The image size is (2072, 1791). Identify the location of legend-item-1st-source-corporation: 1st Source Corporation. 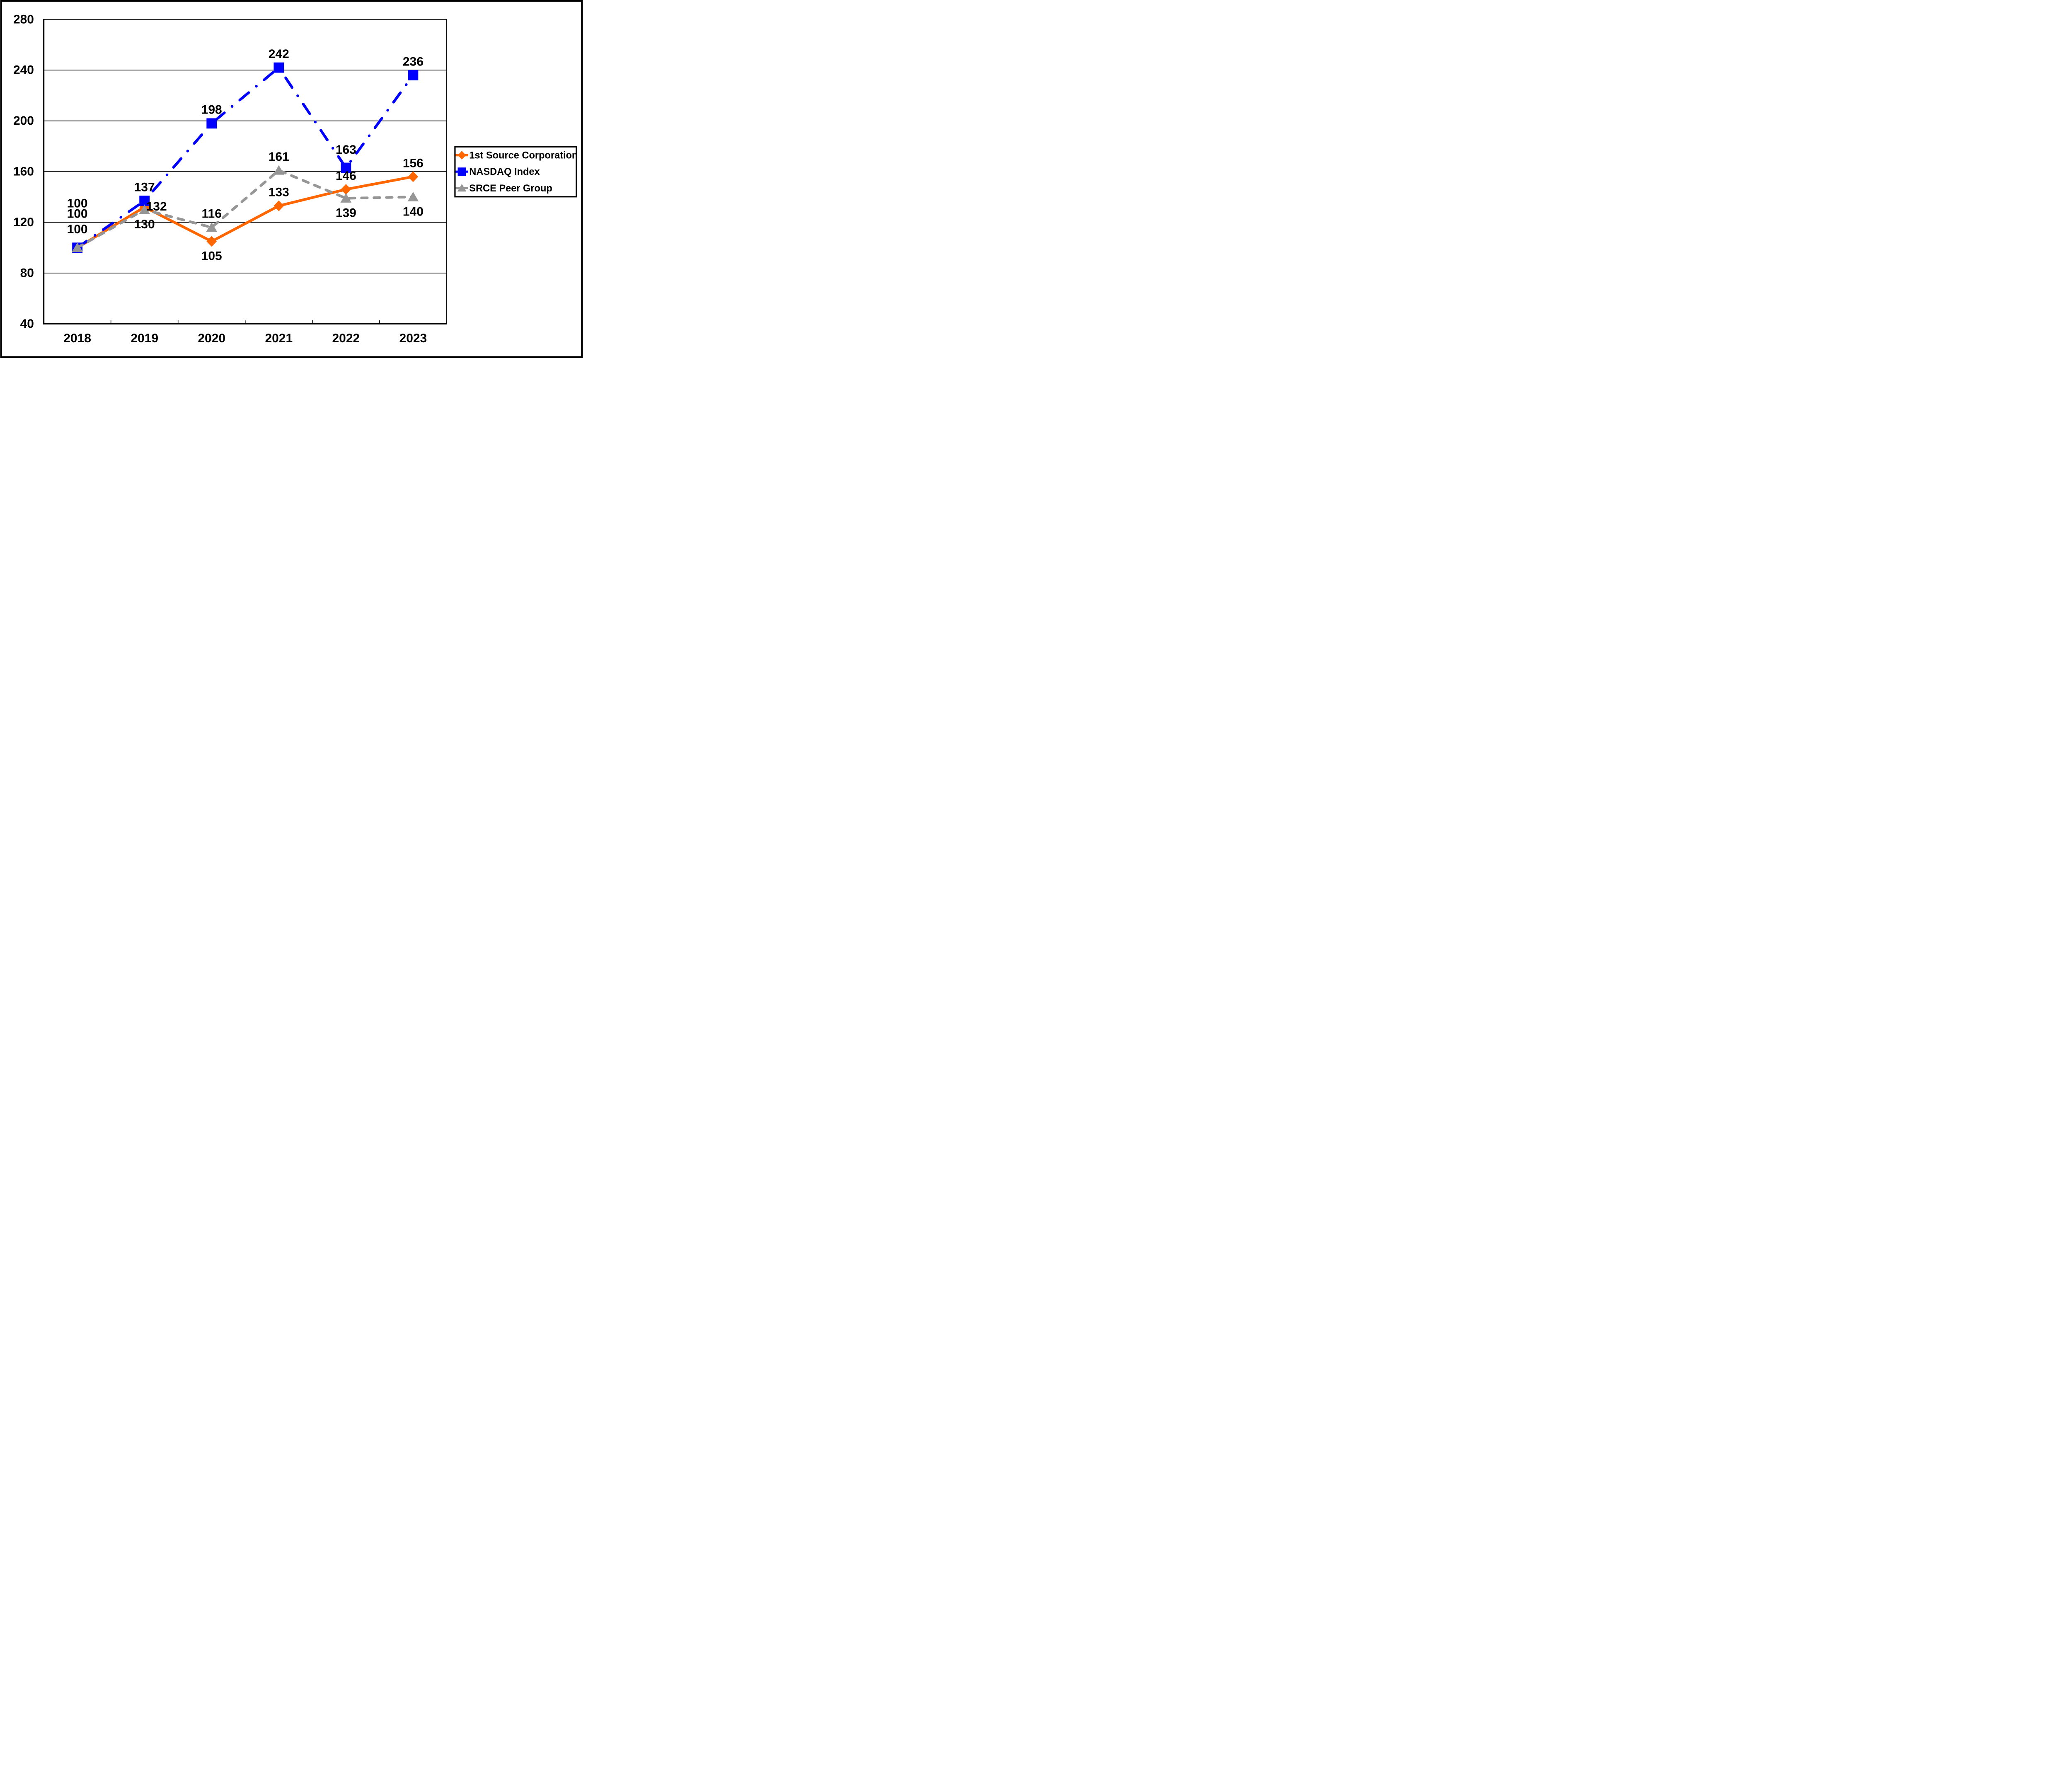
(516, 155).